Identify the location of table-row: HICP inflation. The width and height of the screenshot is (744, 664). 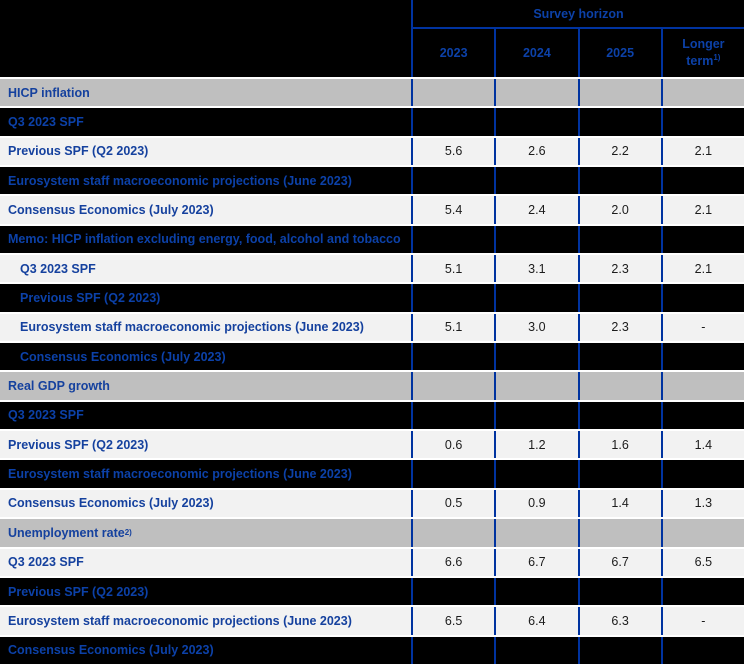
(372, 92).